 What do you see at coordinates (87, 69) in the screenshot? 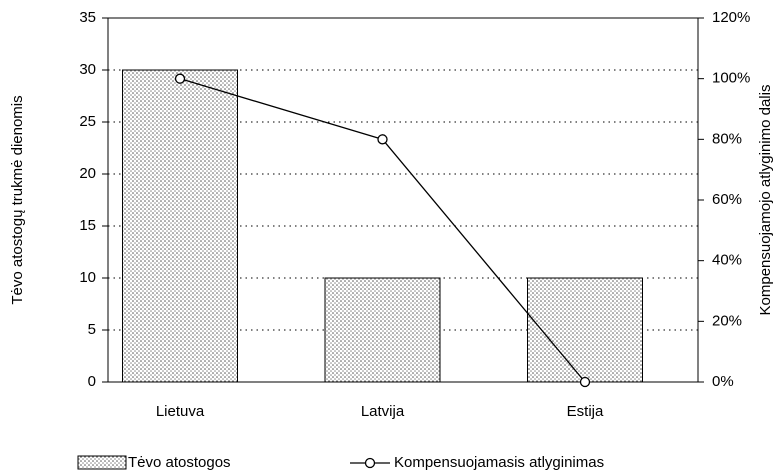
I see `y-tick-label: 30` at bounding box center [87, 69].